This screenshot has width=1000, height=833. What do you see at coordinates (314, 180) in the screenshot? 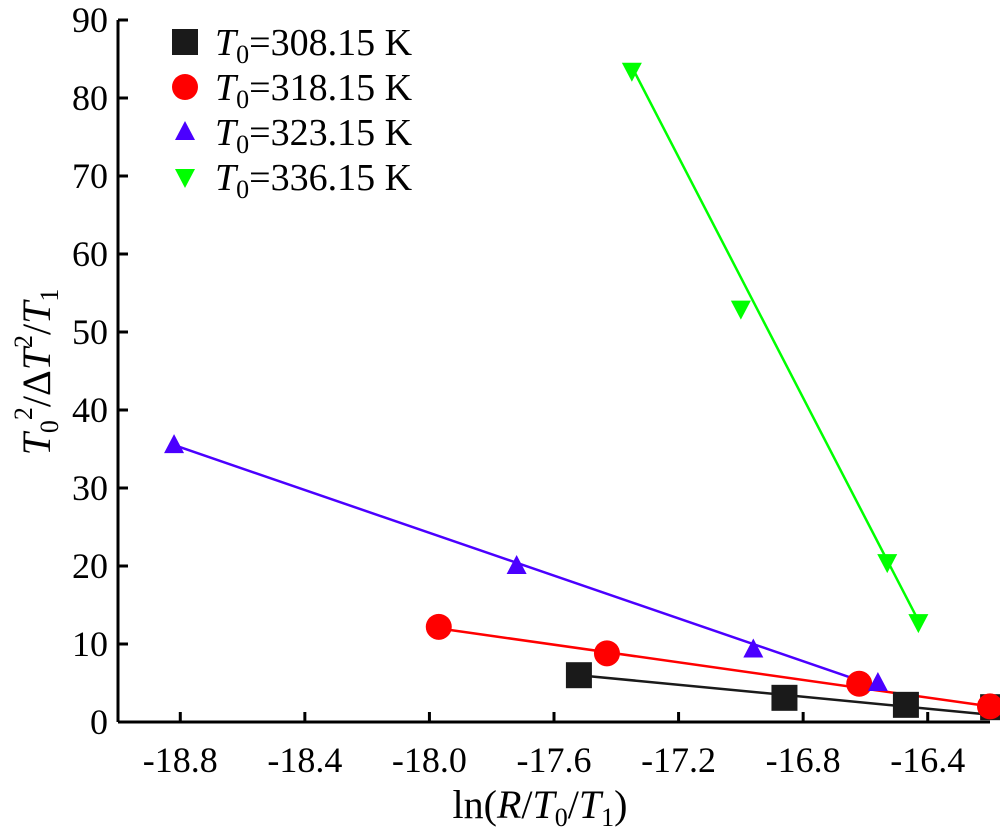
I see `legend-label-4: T0=336.15 K` at bounding box center [314, 180].